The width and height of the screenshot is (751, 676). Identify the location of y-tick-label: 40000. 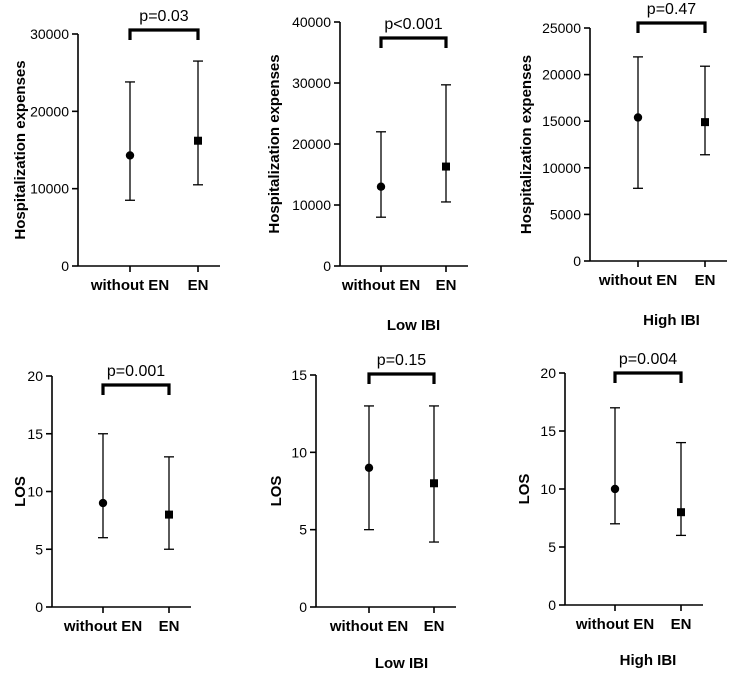
(311, 22).